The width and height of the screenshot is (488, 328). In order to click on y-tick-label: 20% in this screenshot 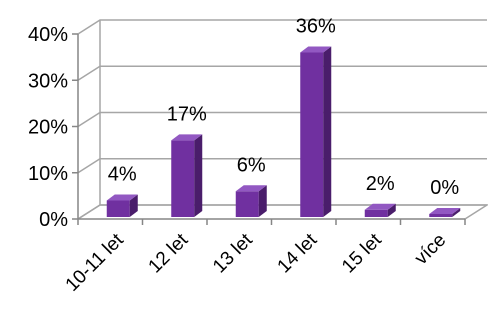, I will do `click(48, 128)`.